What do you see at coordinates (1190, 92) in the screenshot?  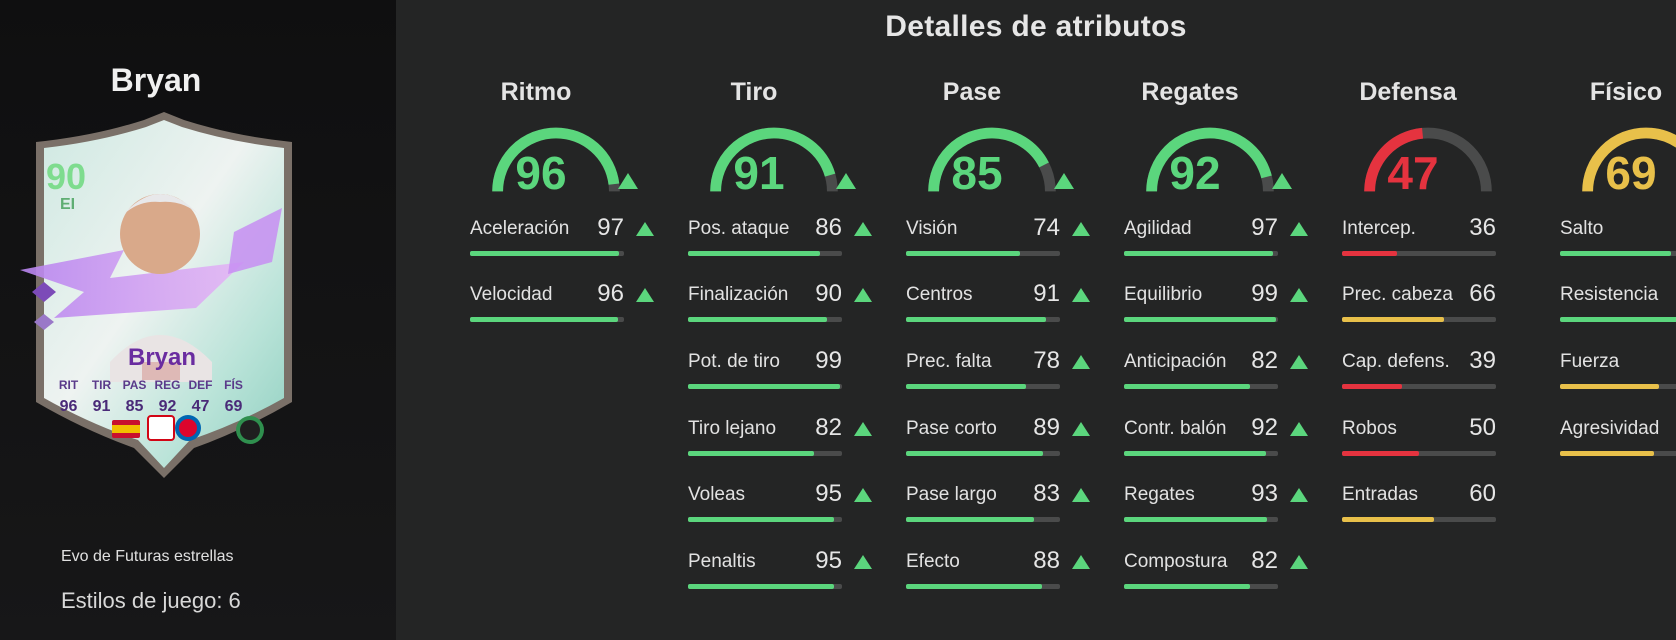 I see `category-name: Regates` at bounding box center [1190, 92].